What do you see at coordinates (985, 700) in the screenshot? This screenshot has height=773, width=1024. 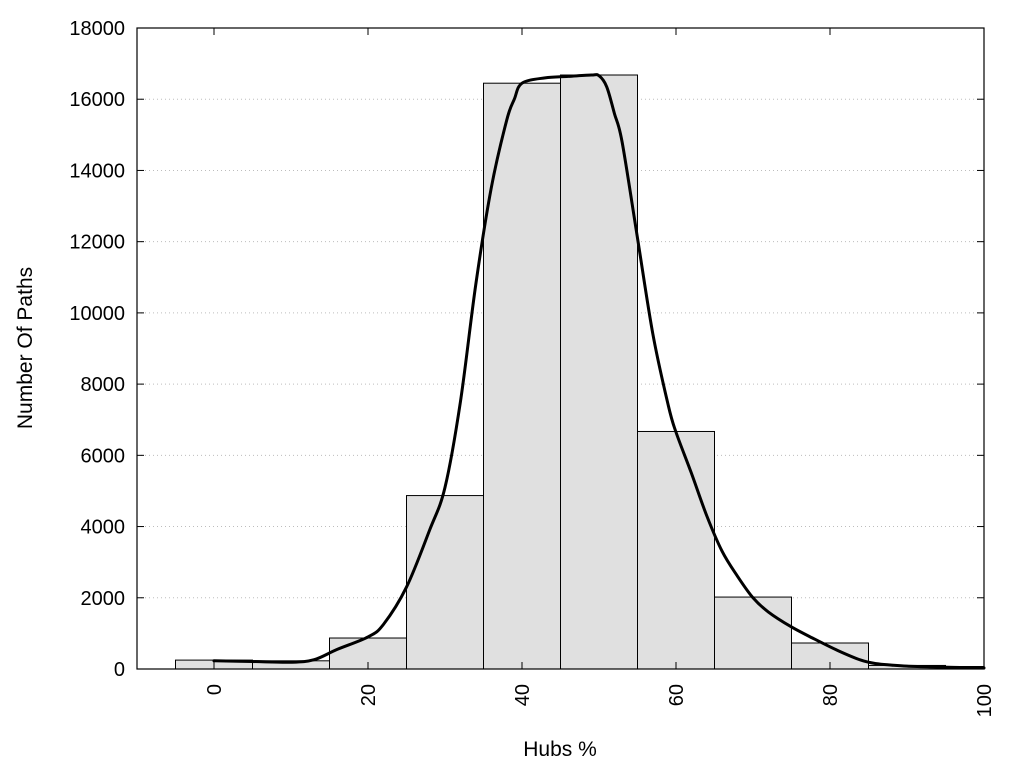 I see `x-tick-label: 100` at bounding box center [985, 700].